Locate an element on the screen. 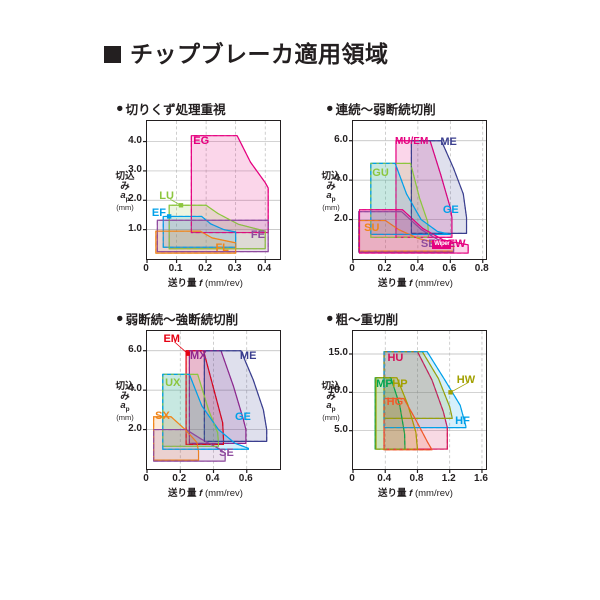 The image size is (600, 600). region-label-ge: GE is located at coordinates (242, 416).